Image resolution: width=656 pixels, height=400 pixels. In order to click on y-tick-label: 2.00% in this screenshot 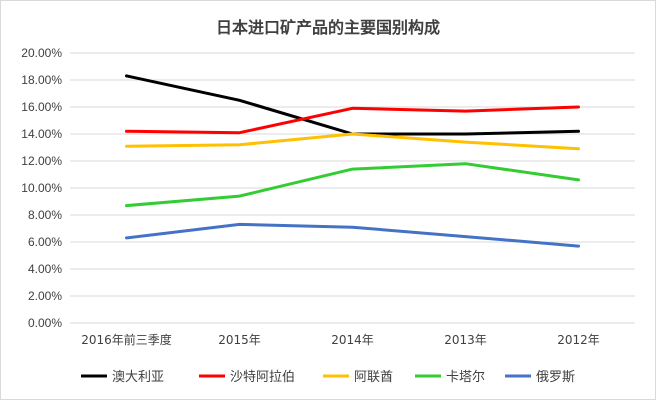, I will do `click(45, 296)`.